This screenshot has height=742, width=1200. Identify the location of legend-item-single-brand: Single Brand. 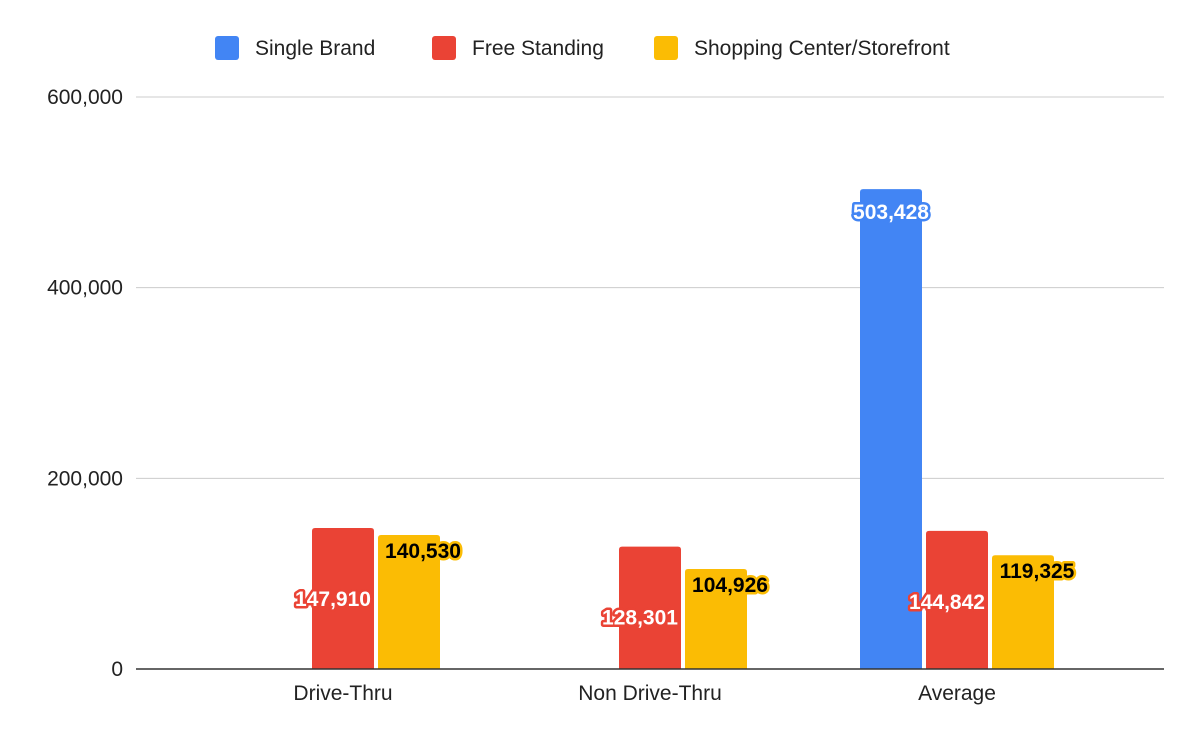
(295, 48).